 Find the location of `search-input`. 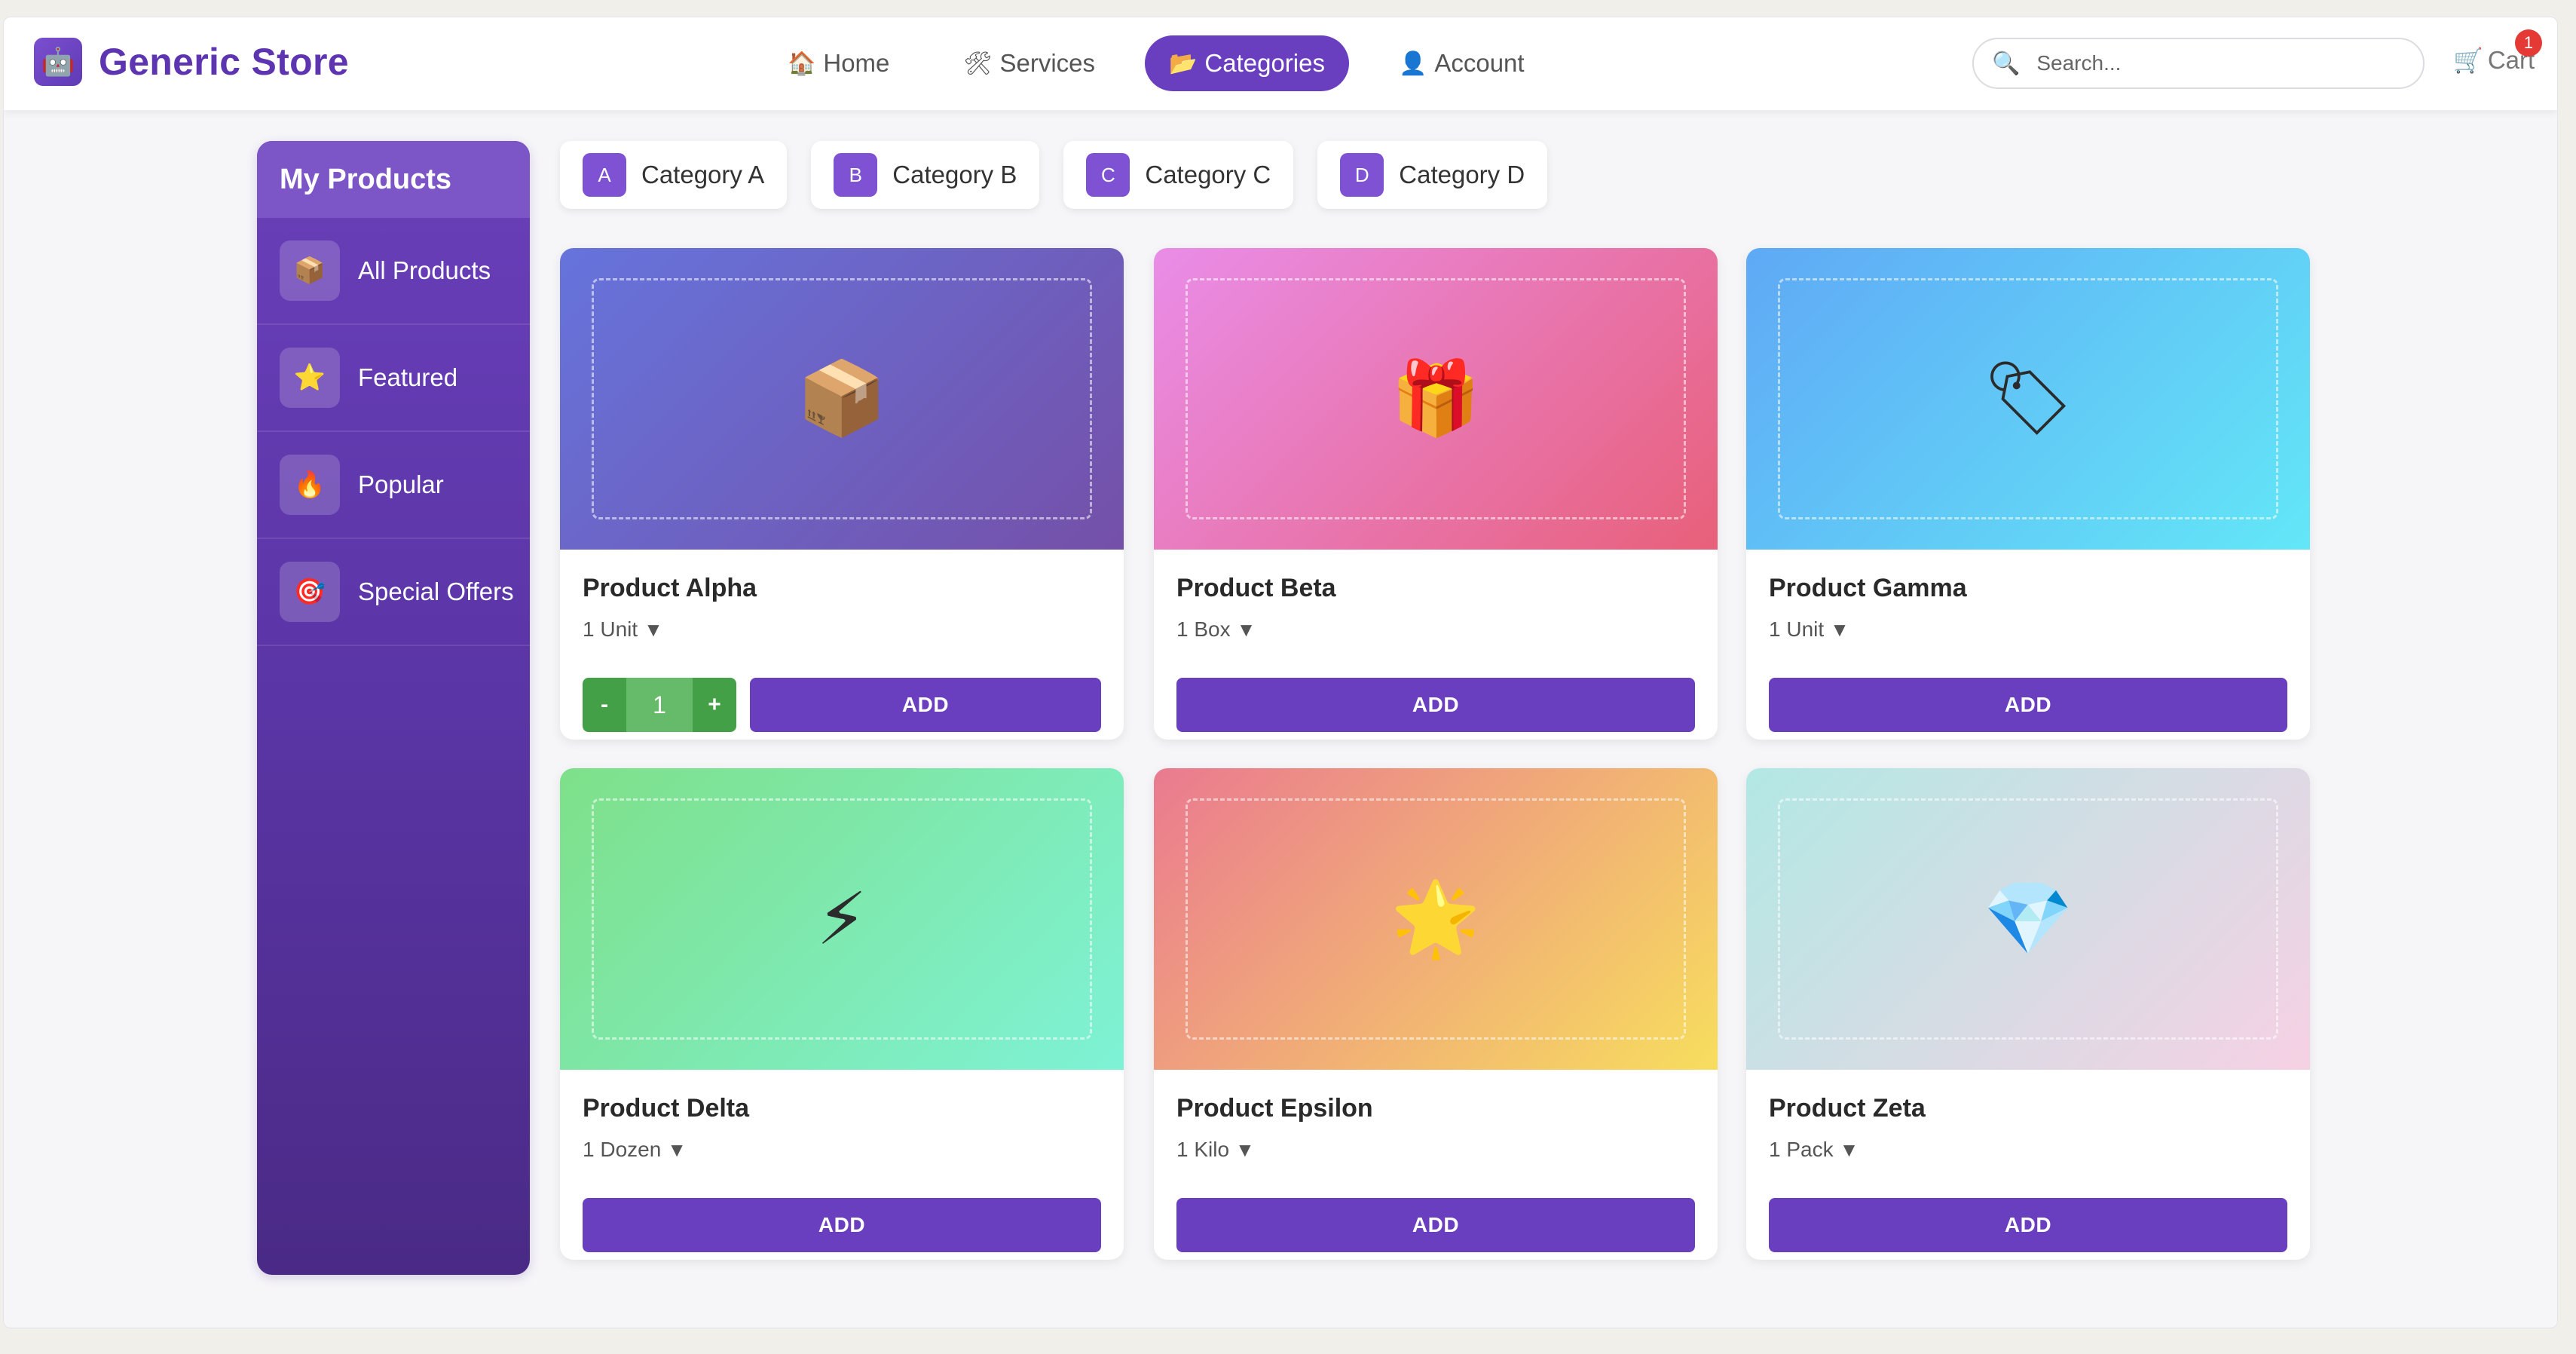

search-input is located at coordinates (2217, 63).